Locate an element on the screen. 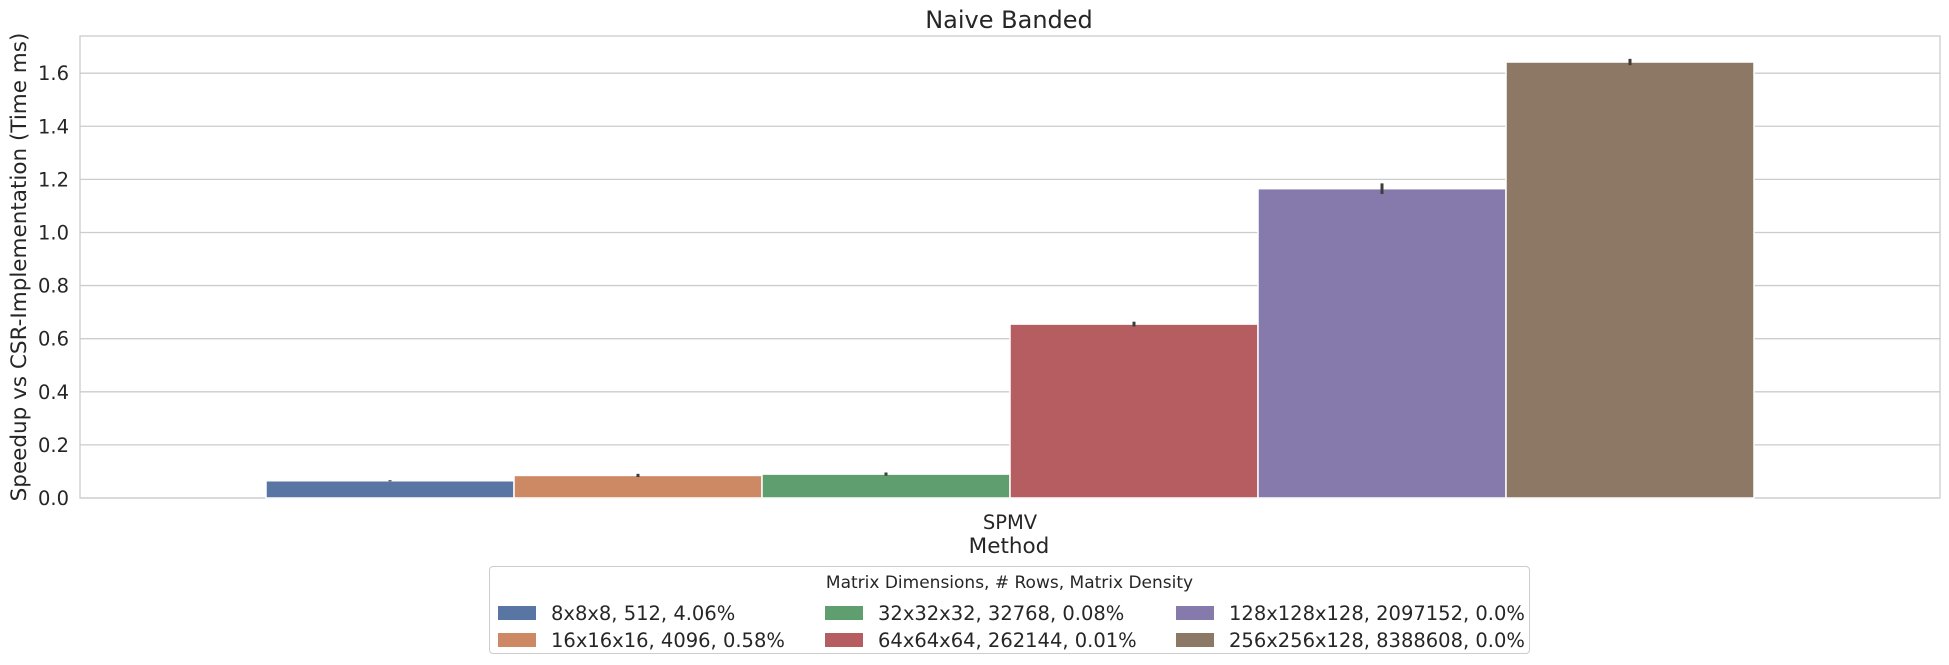 This screenshot has width=1949, height=665. y-tick-label: 1.2 is located at coordinates (53, 179).